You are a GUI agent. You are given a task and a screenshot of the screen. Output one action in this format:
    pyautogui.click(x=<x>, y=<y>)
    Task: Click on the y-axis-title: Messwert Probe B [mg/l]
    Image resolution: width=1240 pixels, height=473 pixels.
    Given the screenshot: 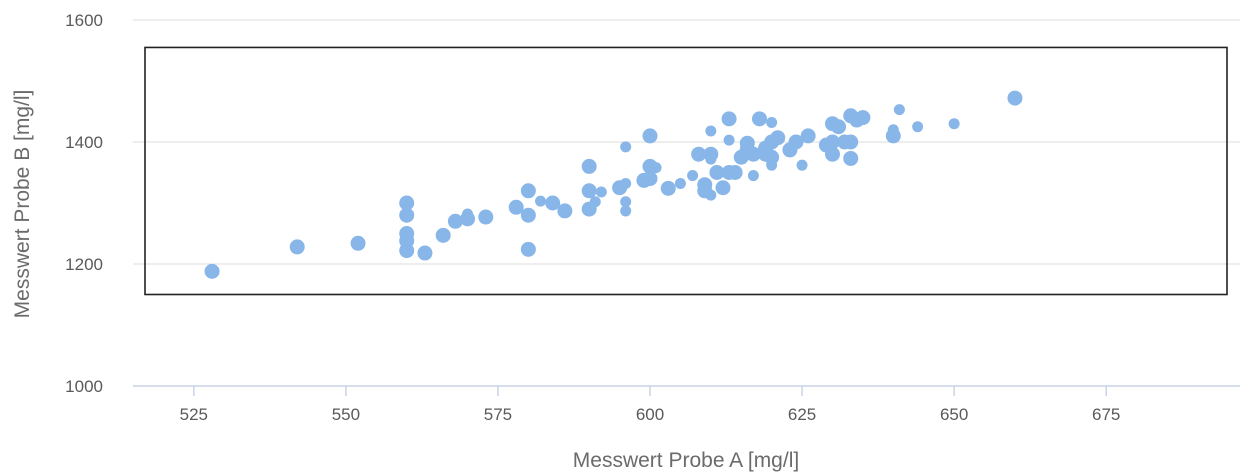 What is the action you would take?
    pyautogui.click(x=22, y=204)
    